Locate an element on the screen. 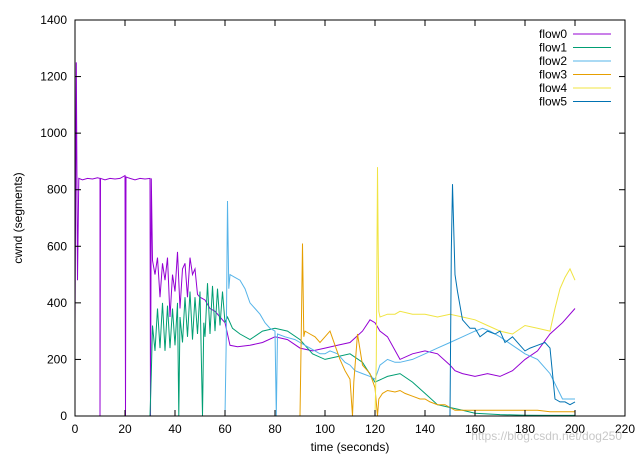  watermark-text: https://blog.csdn.net/dog250 is located at coordinates (546, 436).